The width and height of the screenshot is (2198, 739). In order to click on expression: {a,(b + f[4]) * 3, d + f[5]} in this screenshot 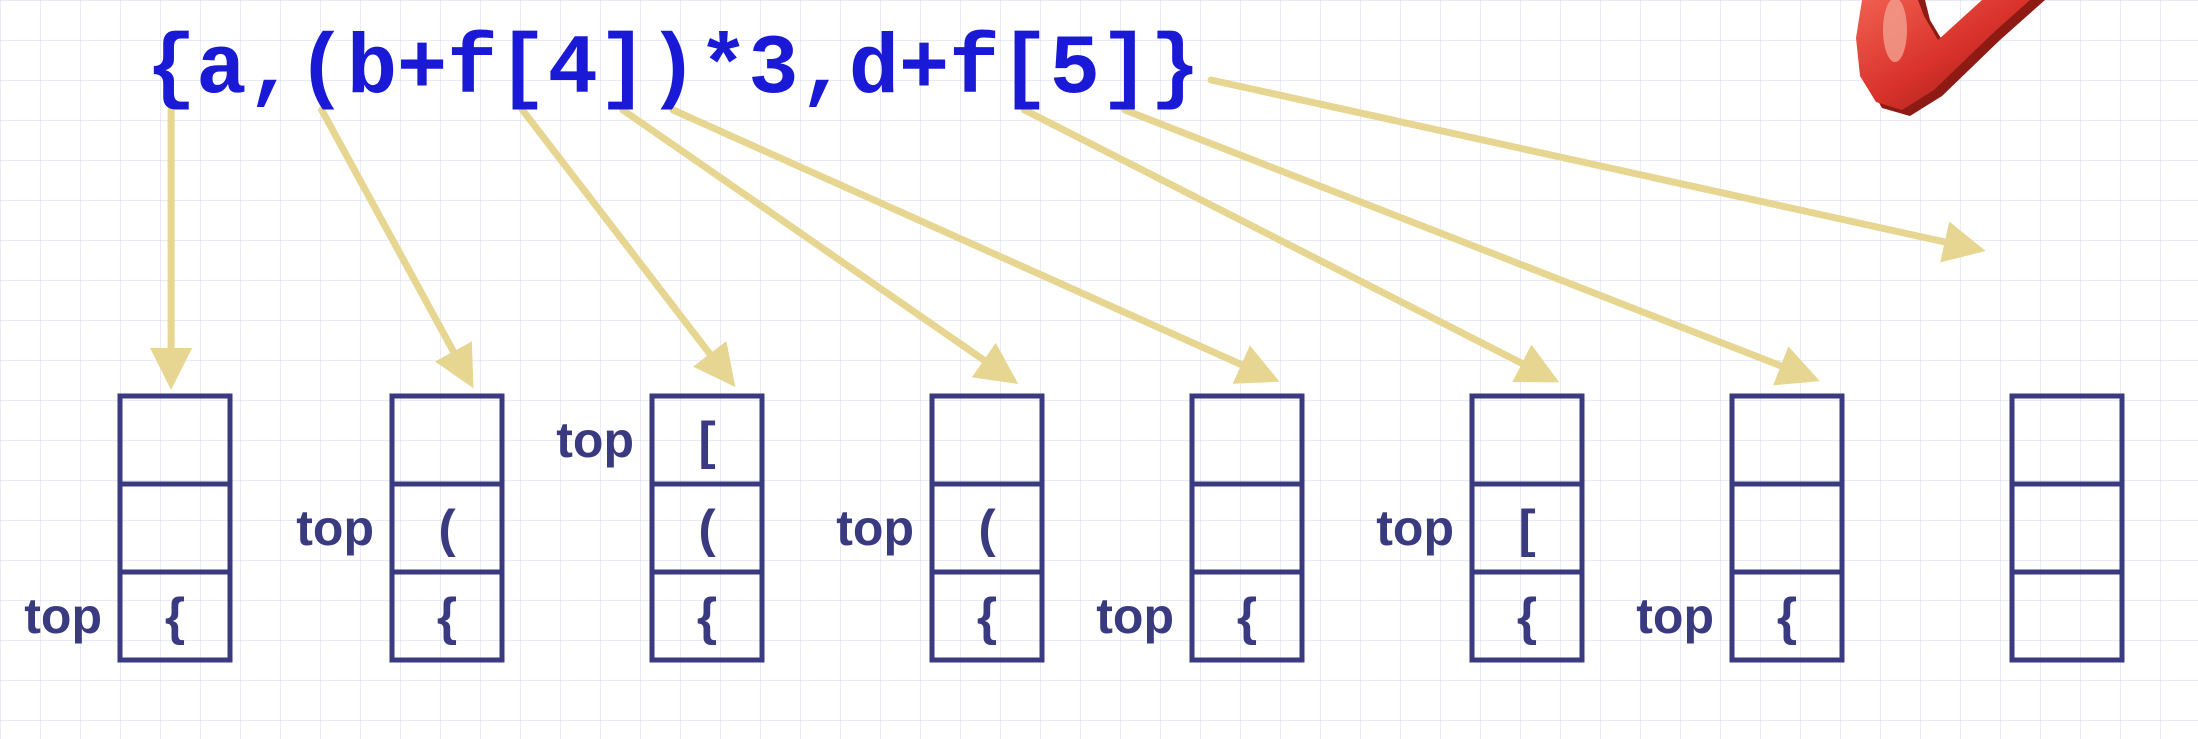, I will do `click(673, 70)`.